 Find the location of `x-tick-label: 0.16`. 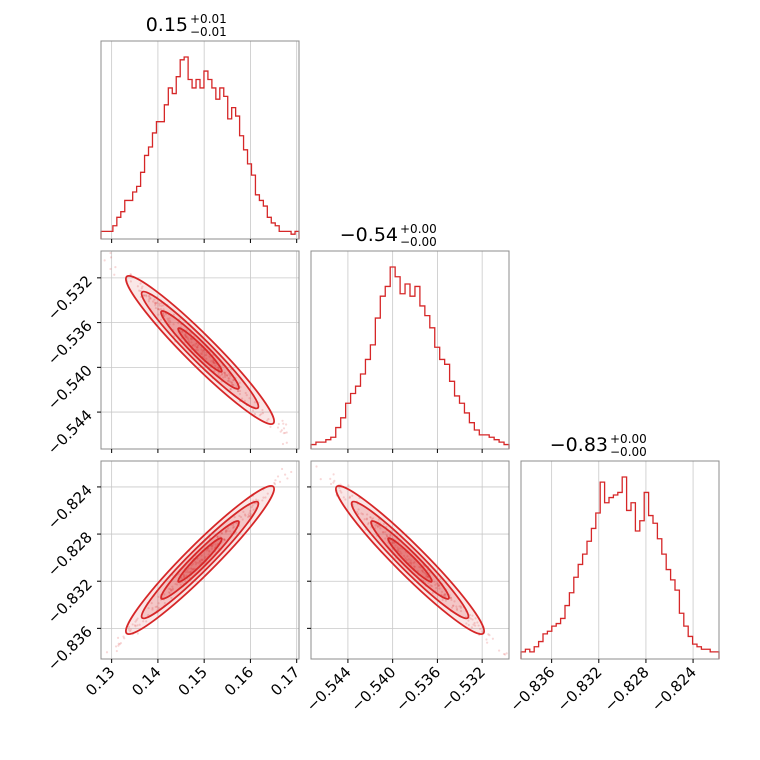

x-tick-label: 0.16 is located at coordinates (239, 681).